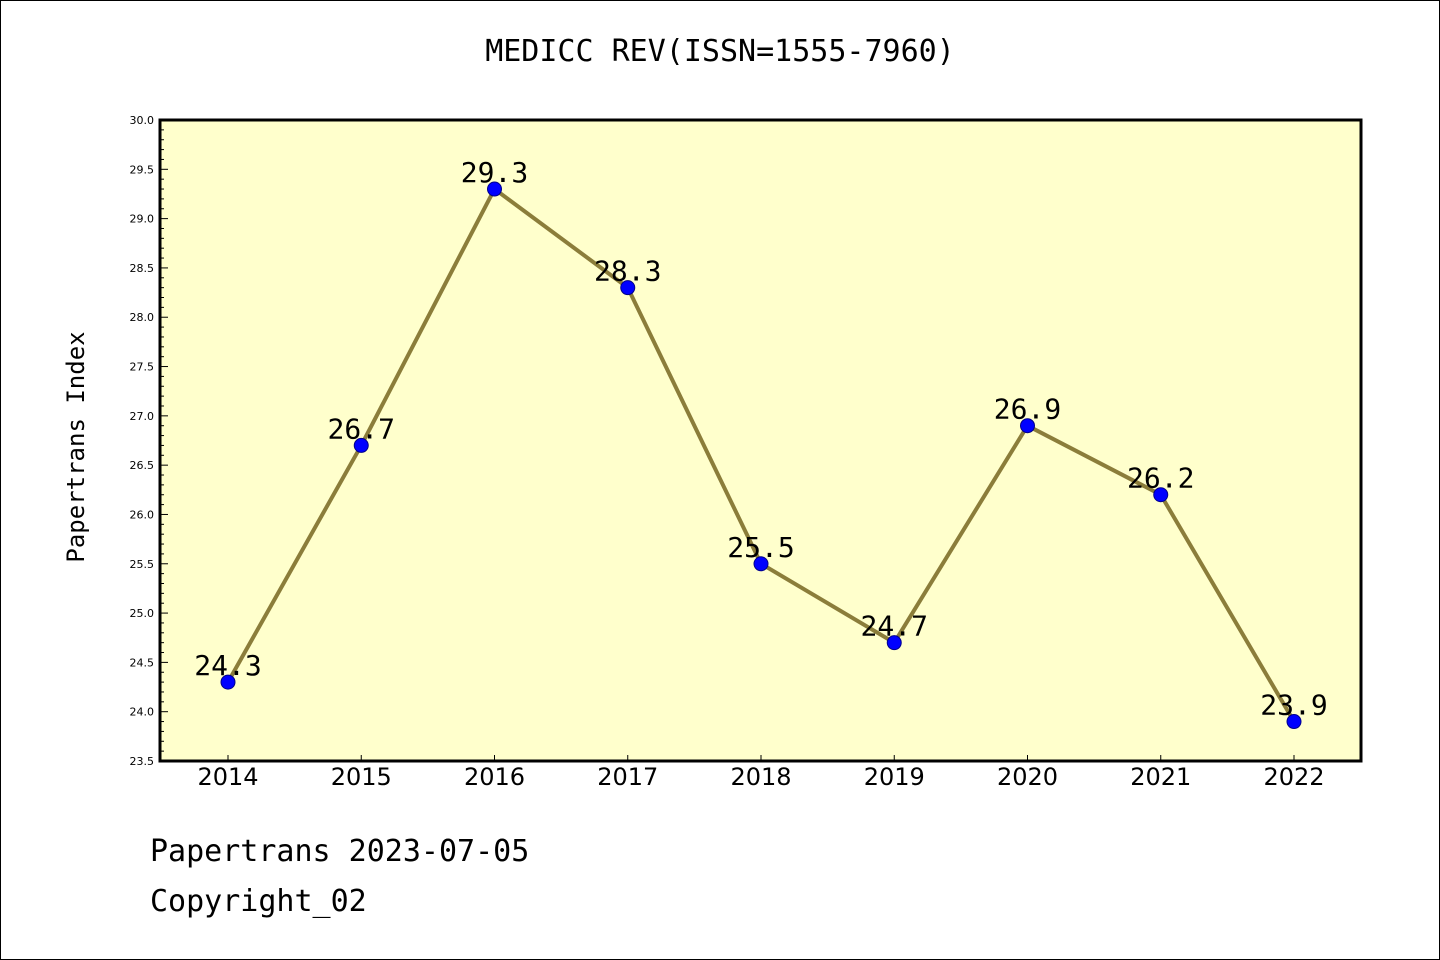 This screenshot has width=1440, height=960. What do you see at coordinates (142, 367) in the screenshot?
I see `y-tick-label: 27.5` at bounding box center [142, 367].